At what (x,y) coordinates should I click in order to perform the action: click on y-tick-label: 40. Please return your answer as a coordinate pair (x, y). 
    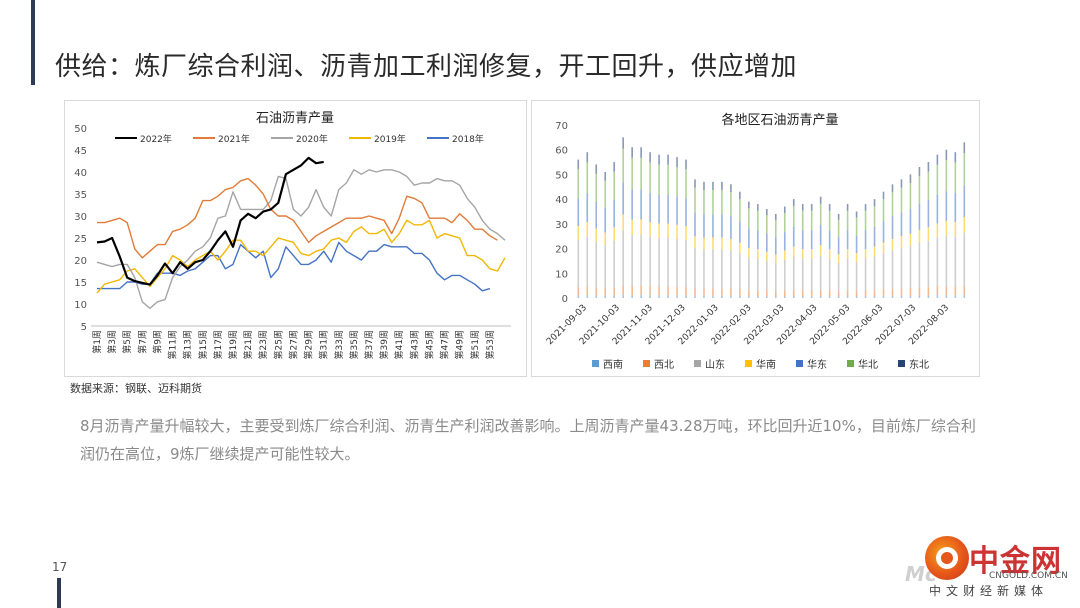
    Looking at the image, I should click on (80, 173).